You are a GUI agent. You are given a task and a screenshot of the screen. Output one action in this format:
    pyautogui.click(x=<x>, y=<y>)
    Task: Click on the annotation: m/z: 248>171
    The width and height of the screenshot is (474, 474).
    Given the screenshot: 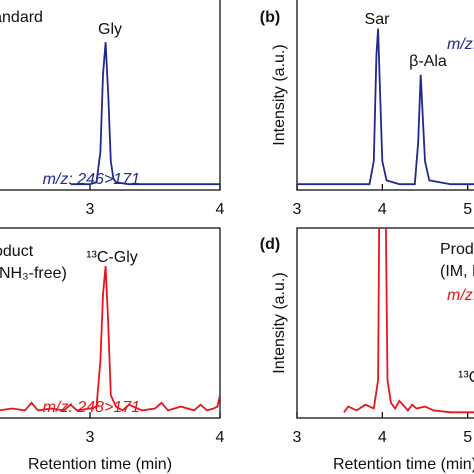 What is the action you would take?
    pyautogui.click(x=91, y=407)
    